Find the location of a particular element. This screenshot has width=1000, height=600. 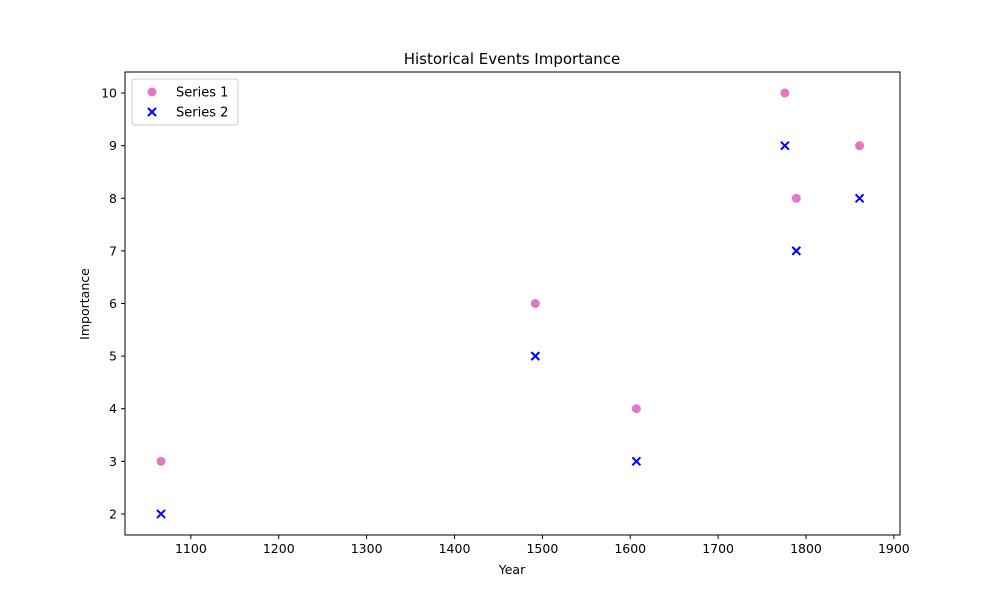

y-tick-label: 10 is located at coordinates (109, 93).